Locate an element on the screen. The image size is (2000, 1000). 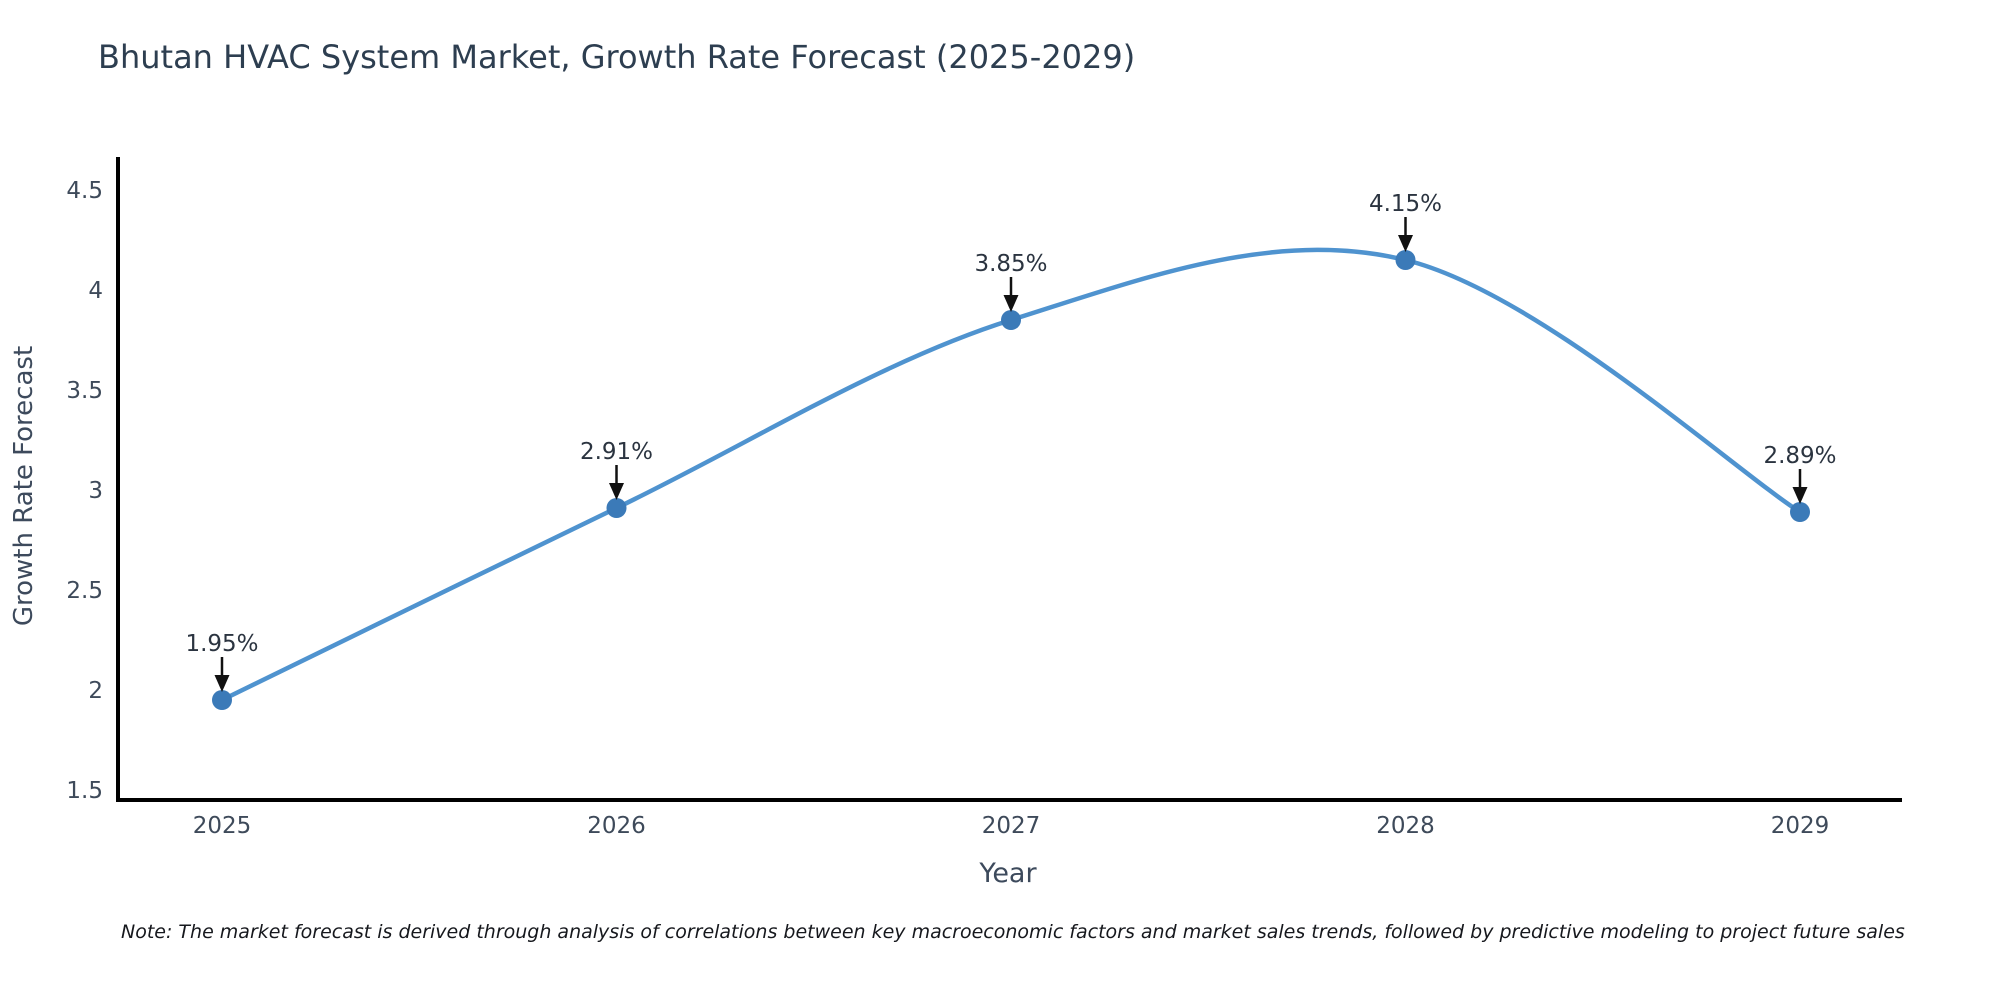
x-tick-label: 2025 is located at coordinates (222, 826).